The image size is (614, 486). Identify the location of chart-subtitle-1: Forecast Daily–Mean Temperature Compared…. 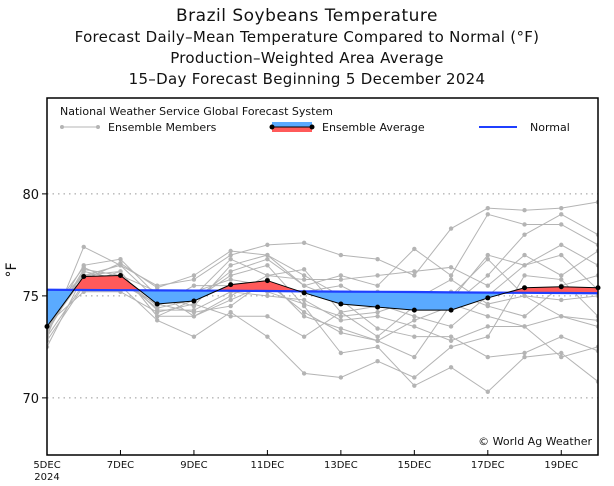
(307, 37).